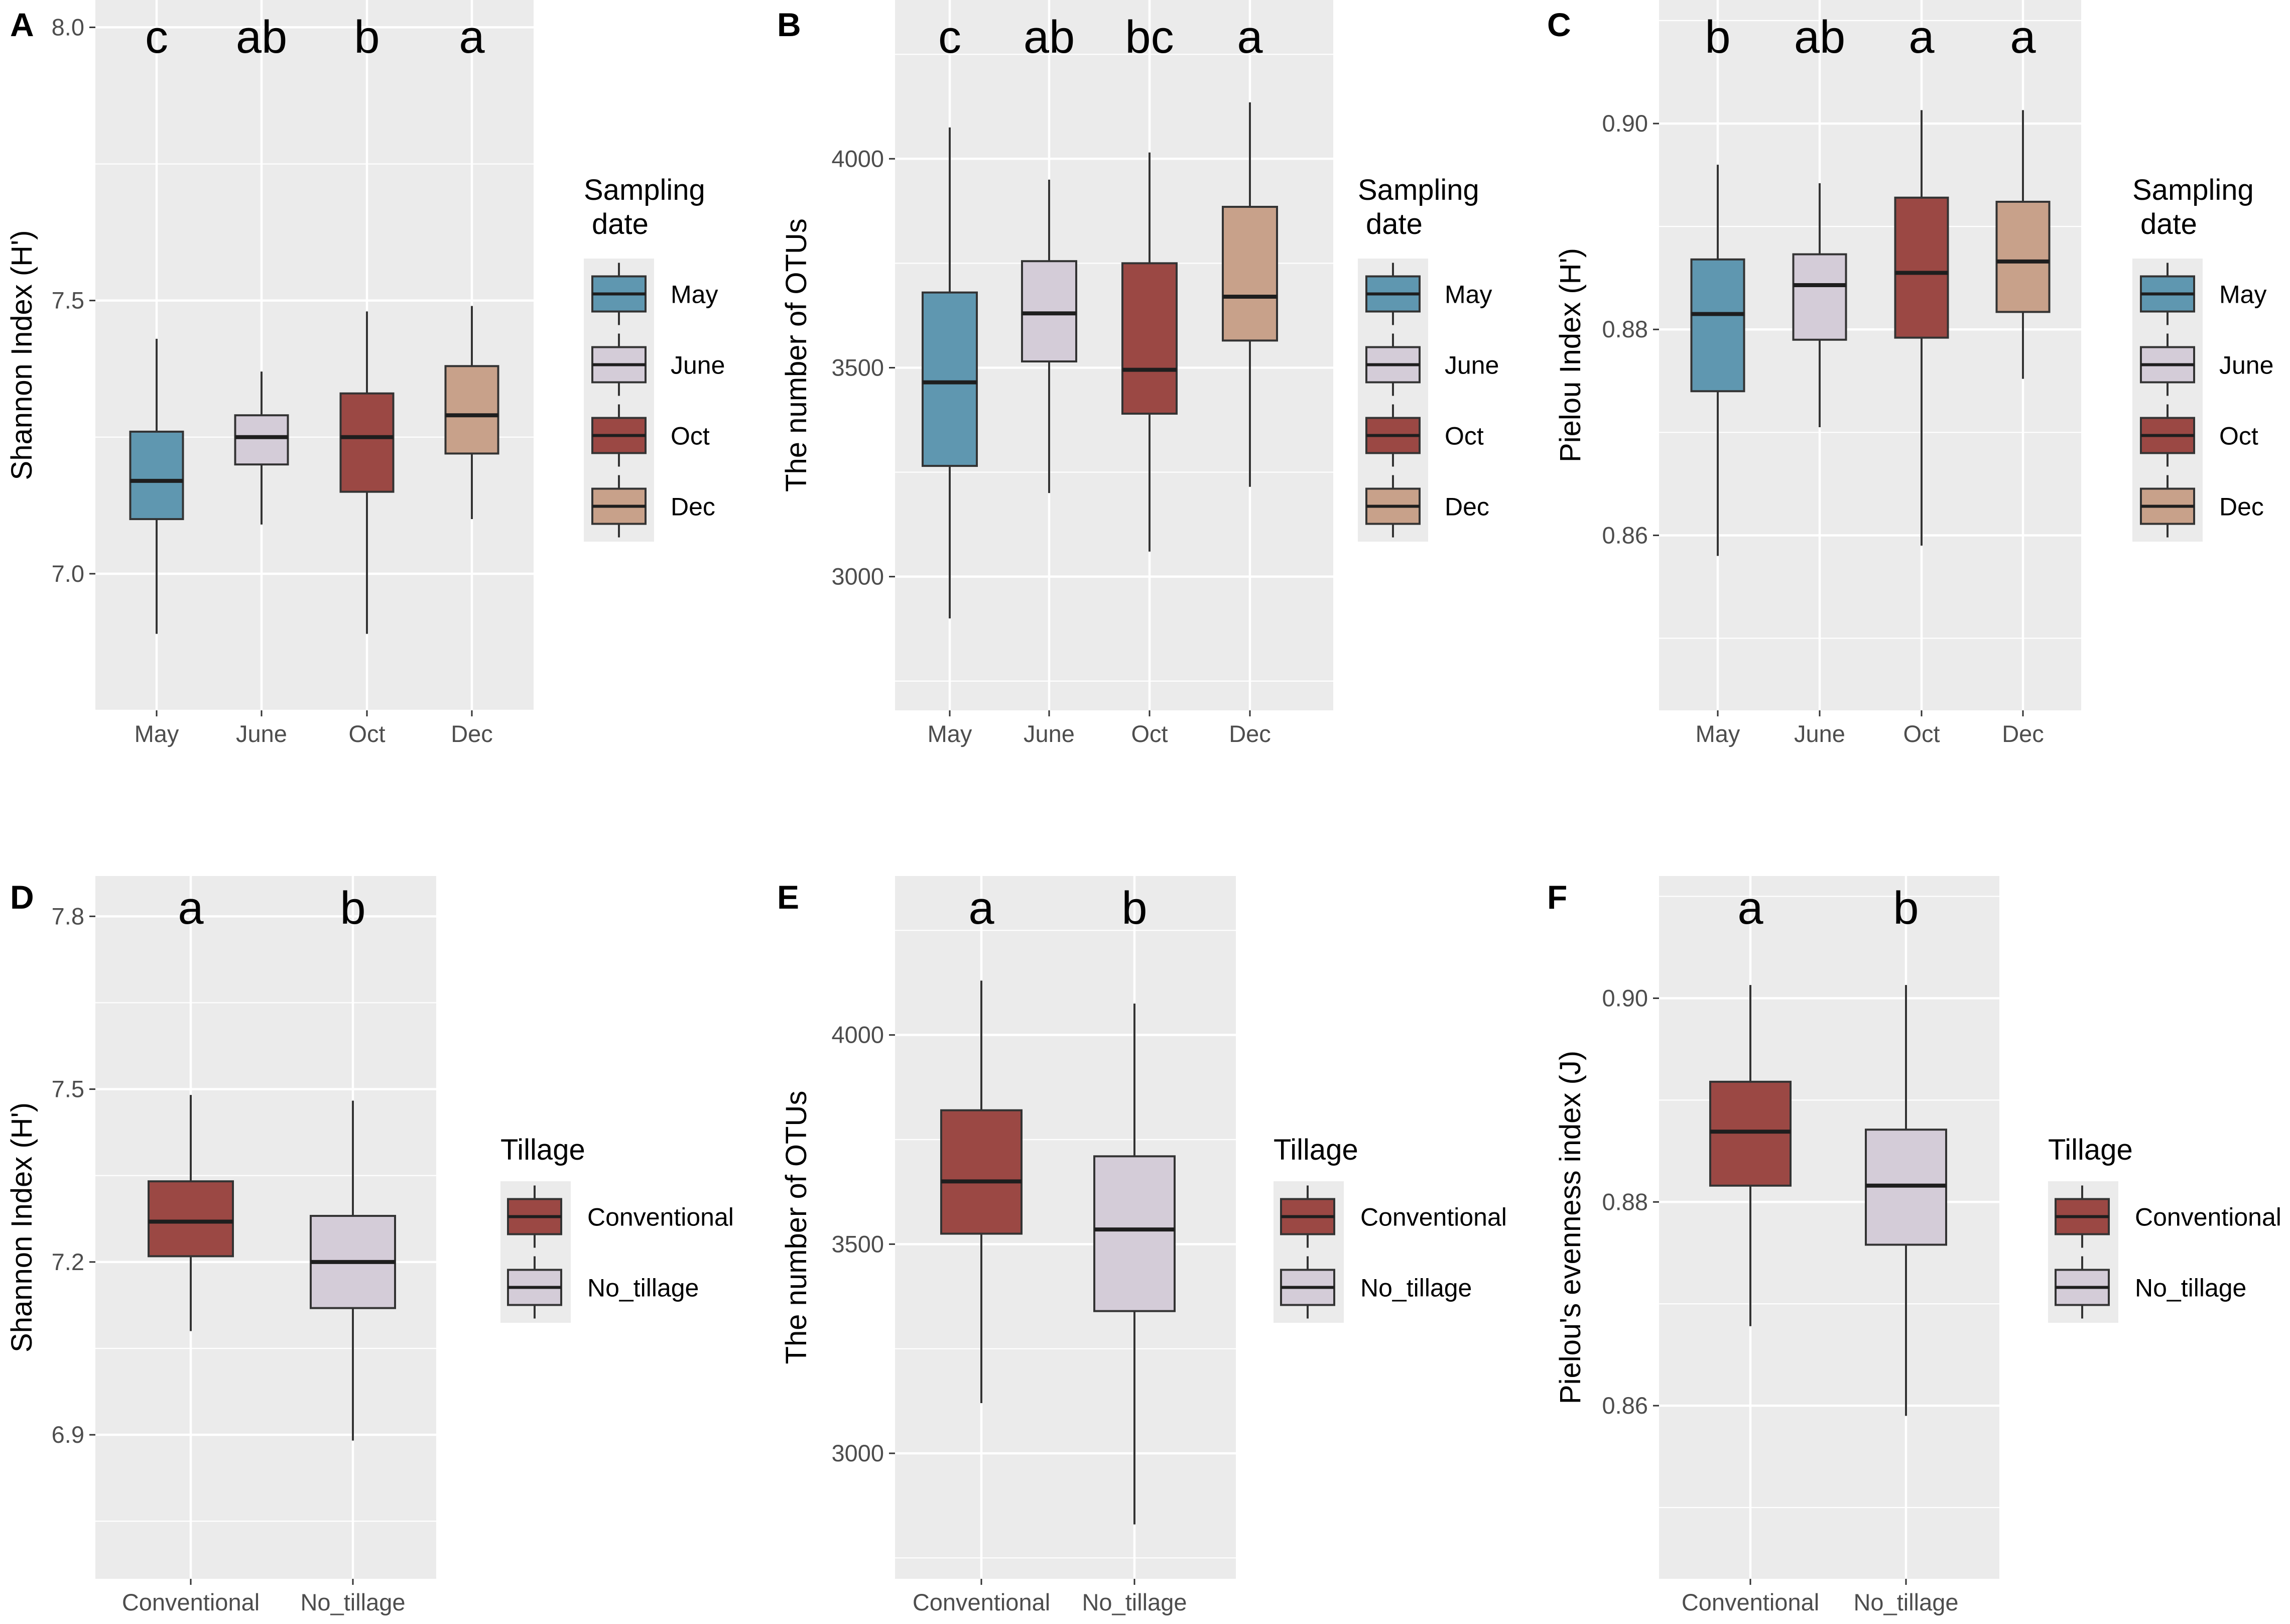 The image size is (2290, 1624). What do you see at coordinates (1625, 329) in the screenshot?
I see `y-tick-label: 0.88` at bounding box center [1625, 329].